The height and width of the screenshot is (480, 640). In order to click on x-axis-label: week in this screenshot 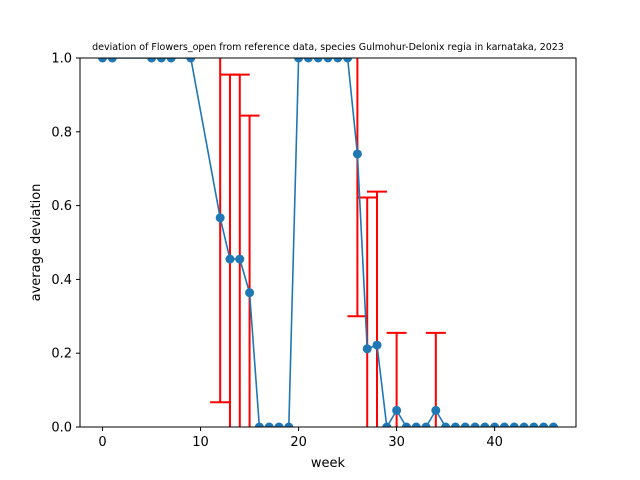, I will do `click(328, 463)`.